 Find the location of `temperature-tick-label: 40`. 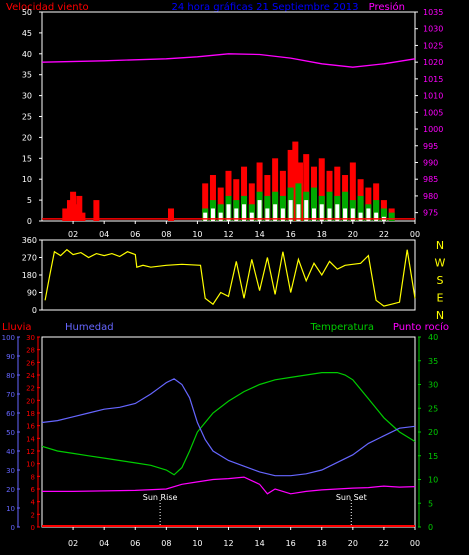

temperature-tick-label: 40 is located at coordinates (433, 337).